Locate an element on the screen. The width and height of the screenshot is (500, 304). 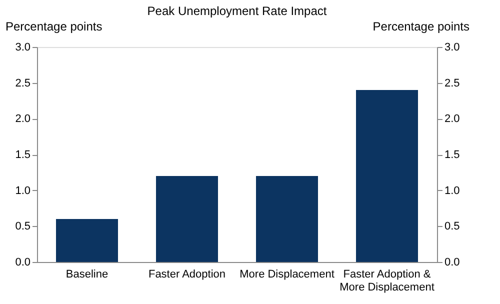
x-tick-label: More Displacement is located at coordinates (287, 274).